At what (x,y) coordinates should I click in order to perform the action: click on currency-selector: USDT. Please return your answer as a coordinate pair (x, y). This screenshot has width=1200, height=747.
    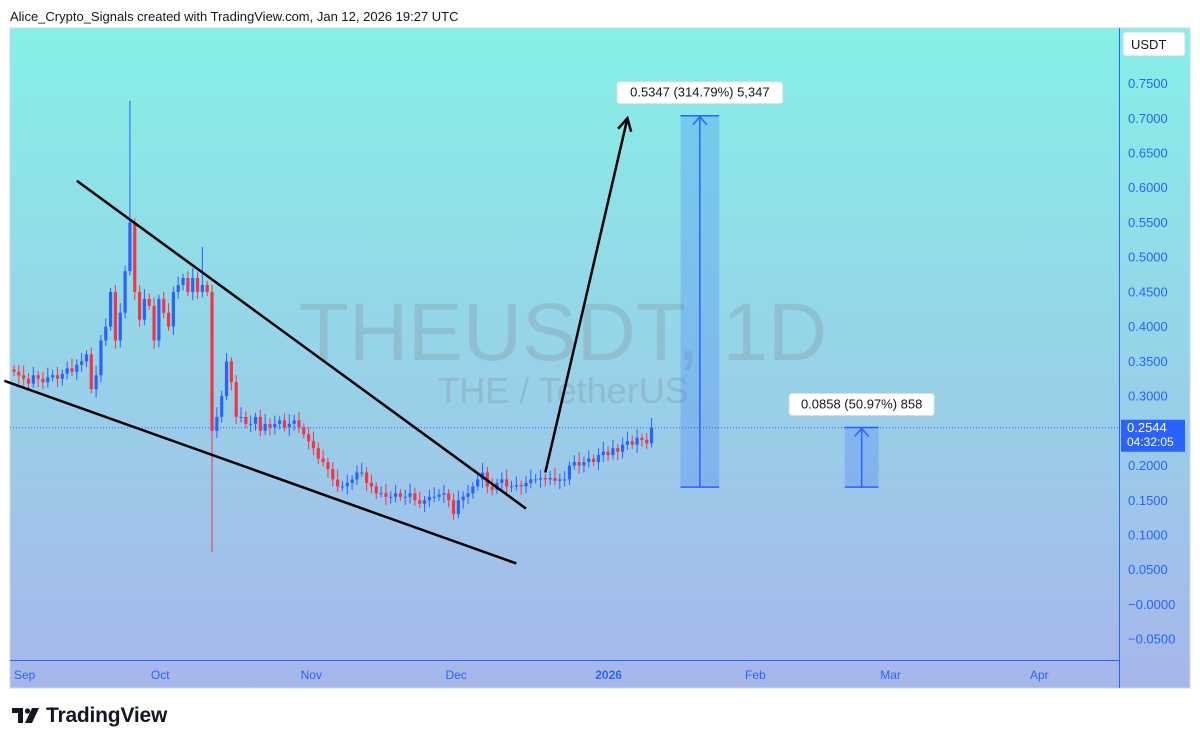
    Looking at the image, I should click on (1154, 44).